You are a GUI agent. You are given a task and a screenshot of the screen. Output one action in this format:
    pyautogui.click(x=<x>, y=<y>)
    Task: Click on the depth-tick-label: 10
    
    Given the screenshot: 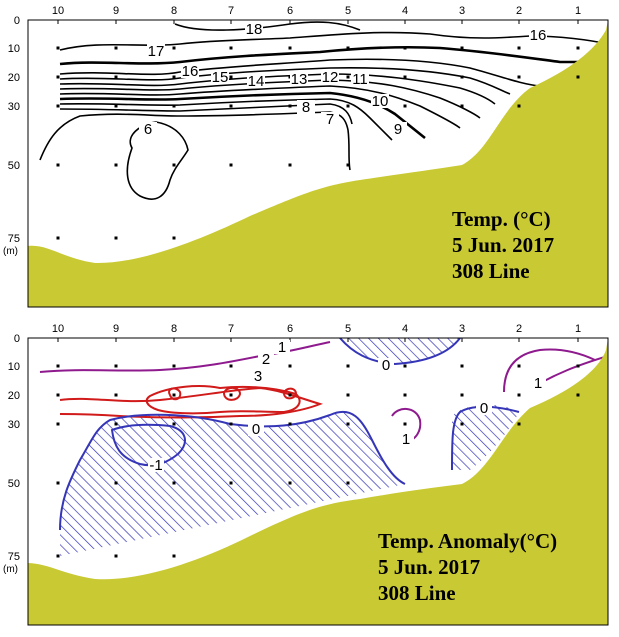 What is the action you would take?
    pyautogui.click(x=14, y=49)
    